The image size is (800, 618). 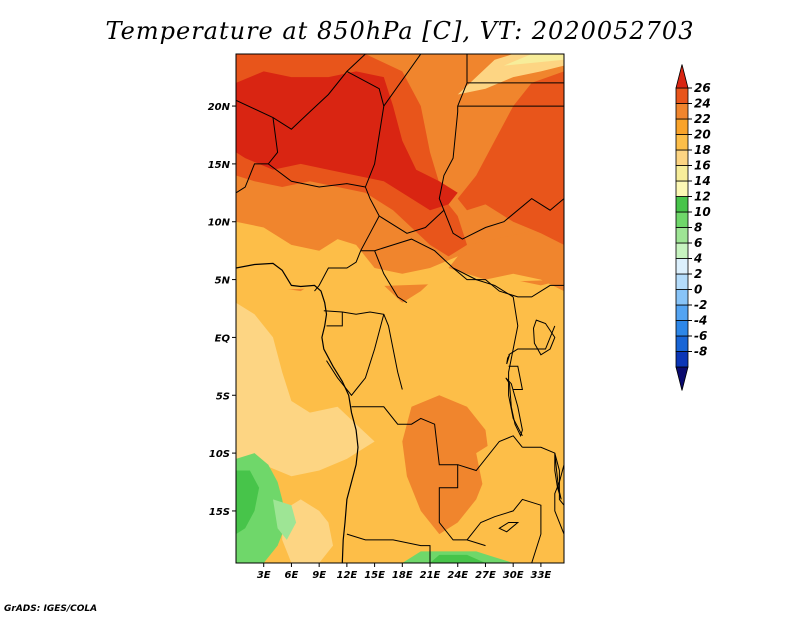 I want to click on colorbar-label: -8, so click(x=700, y=352).